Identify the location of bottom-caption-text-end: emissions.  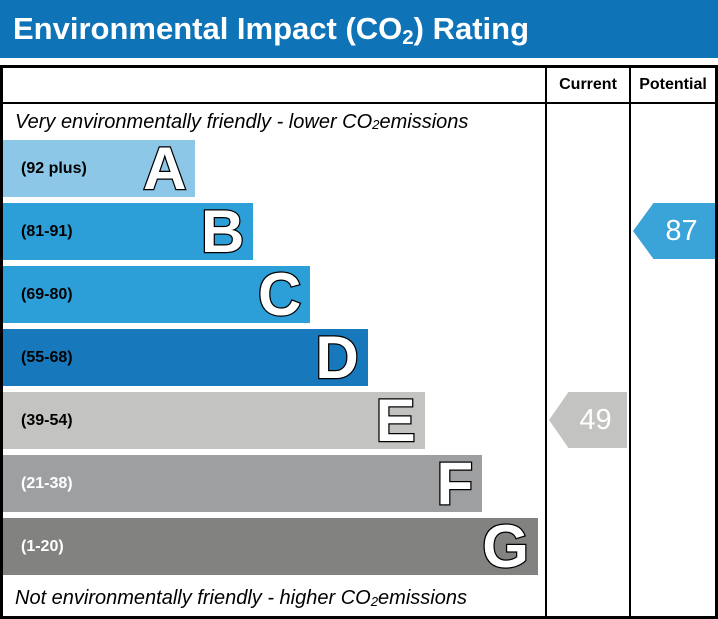
(422, 598).